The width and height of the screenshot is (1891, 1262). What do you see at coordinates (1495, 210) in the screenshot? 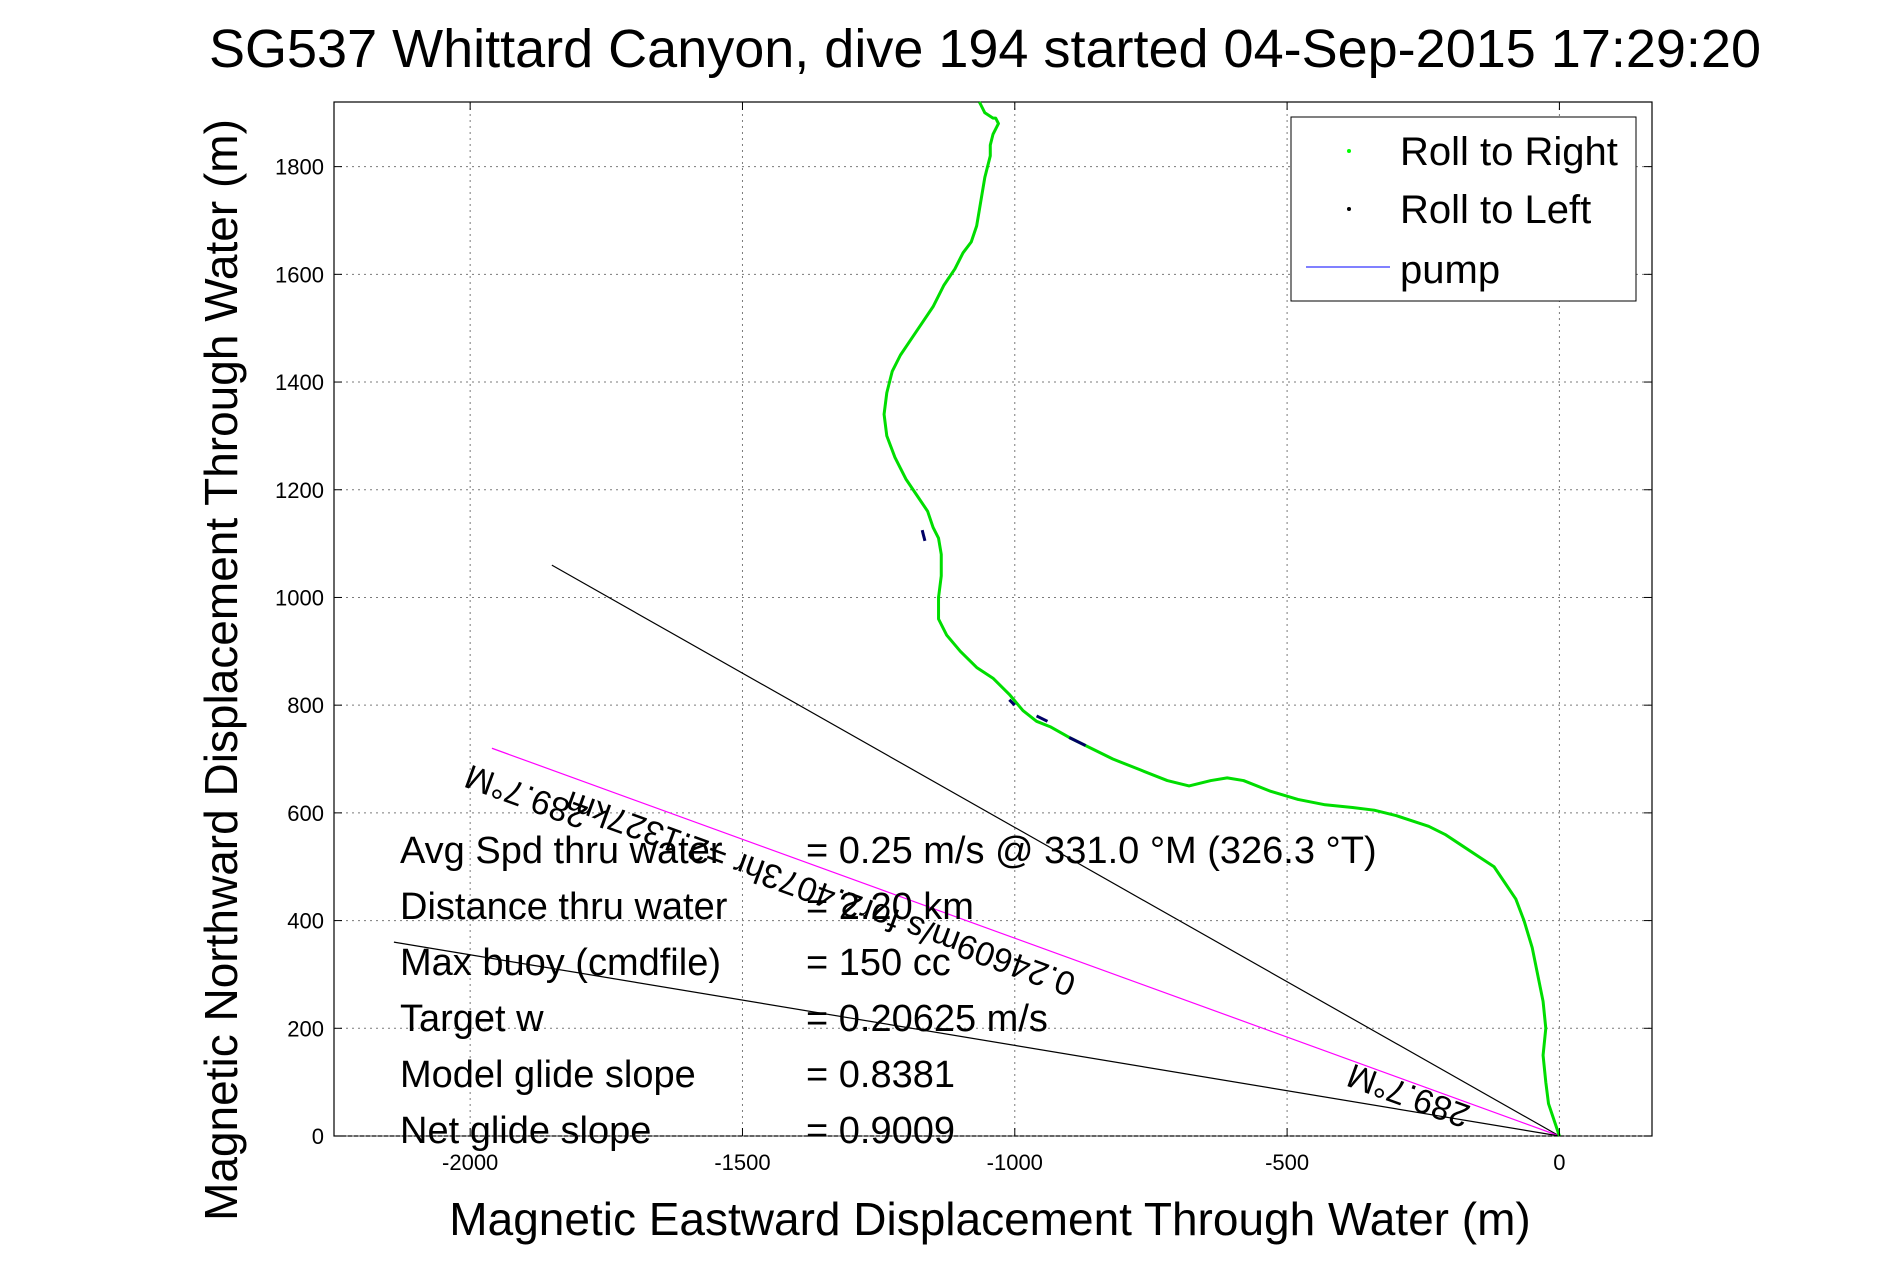
I see `legend-label-roll-left: Roll to Left` at bounding box center [1495, 210].